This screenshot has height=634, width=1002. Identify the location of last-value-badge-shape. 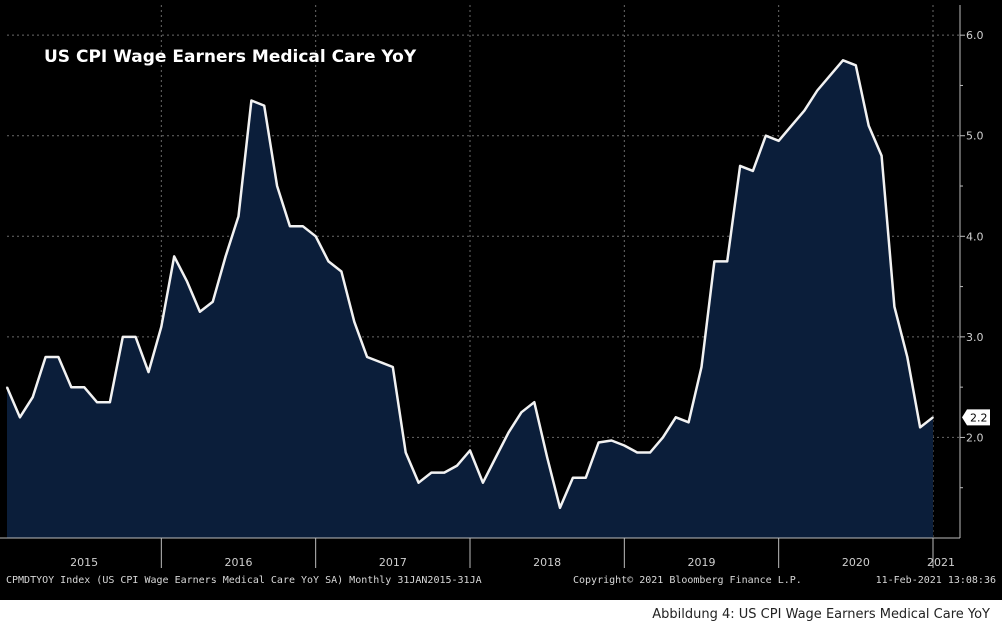
(976, 417).